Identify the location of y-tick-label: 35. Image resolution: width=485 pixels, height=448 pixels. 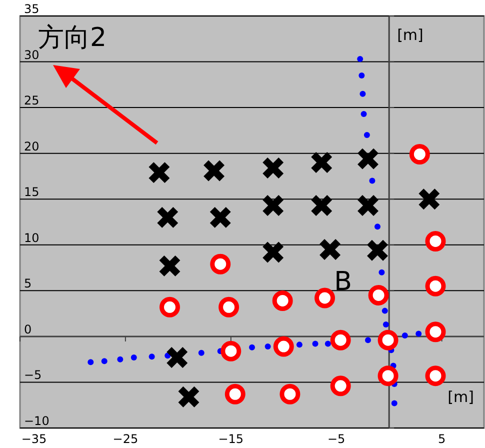
(32, 9).